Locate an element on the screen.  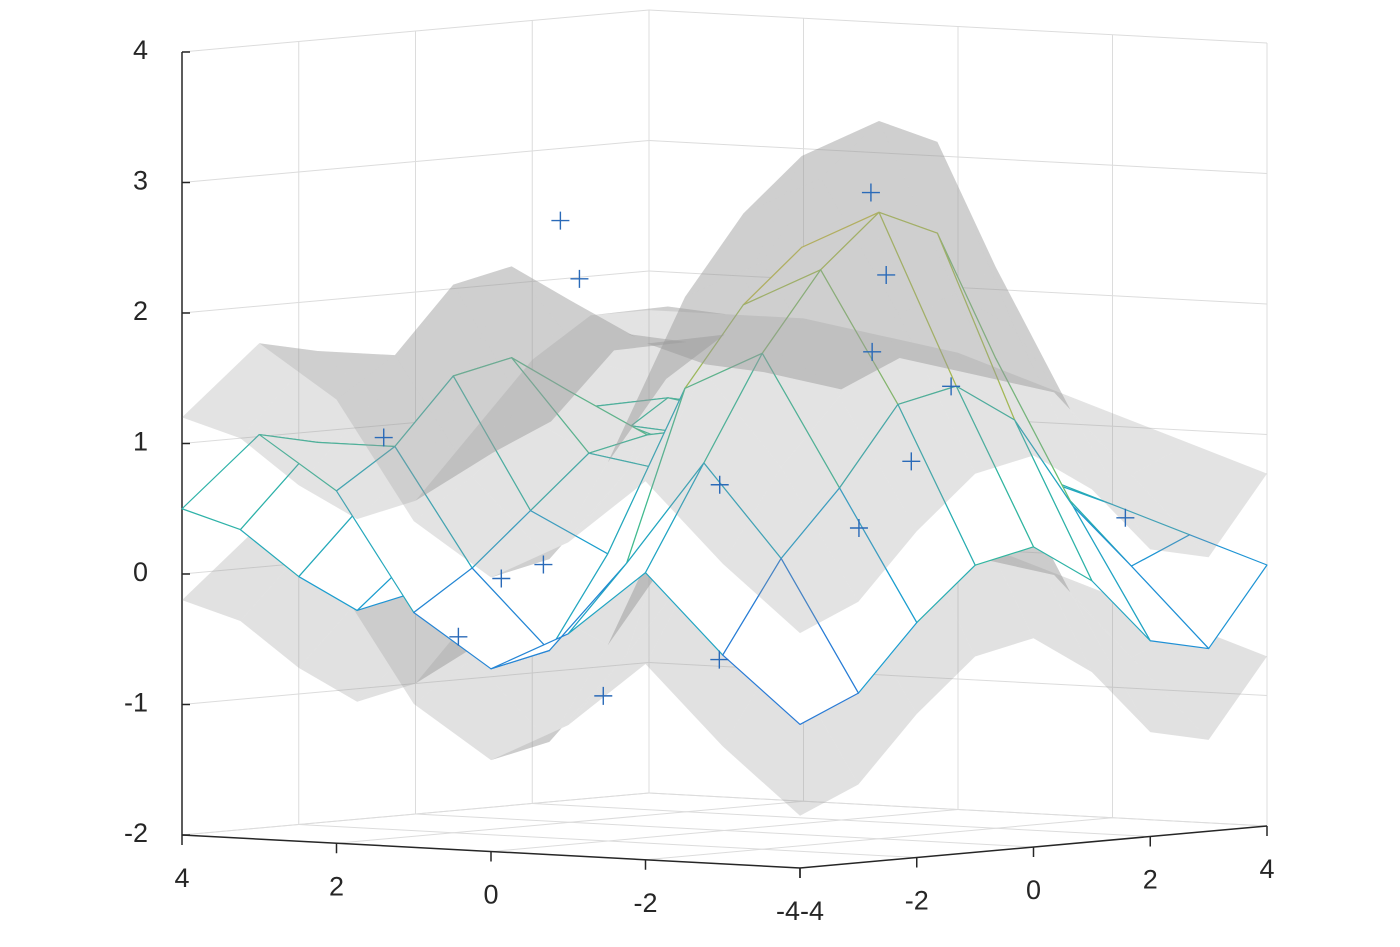
z-tick-label: 0 is located at coordinates (140, 572).